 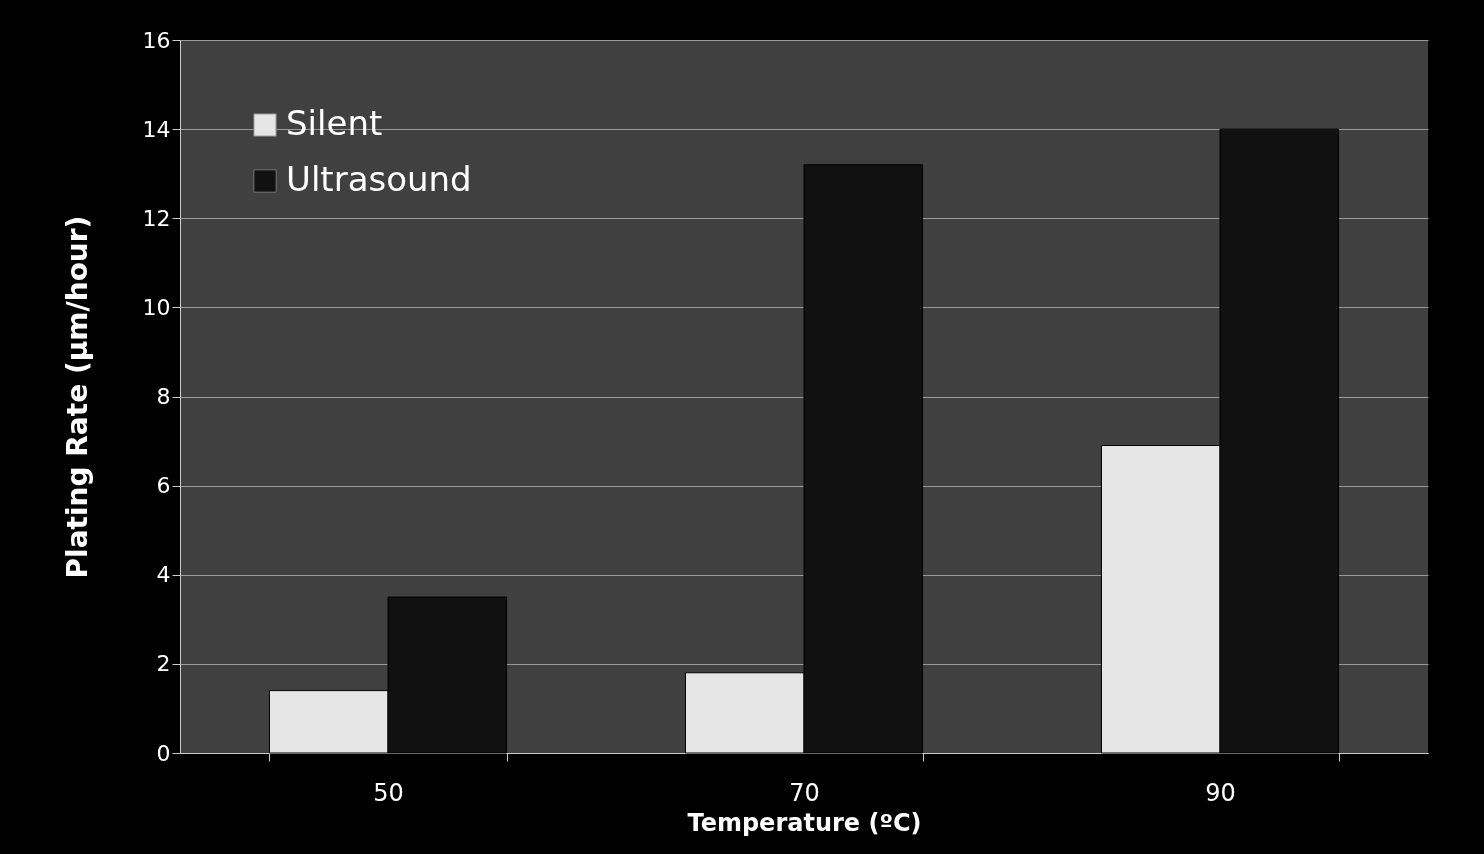 I want to click on y-tick-label: 10, so click(x=156, y=307).